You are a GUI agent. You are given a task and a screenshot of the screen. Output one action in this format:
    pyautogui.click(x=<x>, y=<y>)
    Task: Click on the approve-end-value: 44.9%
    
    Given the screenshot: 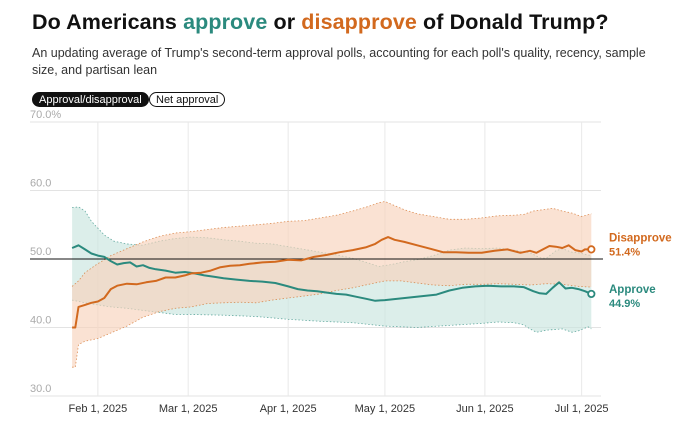 What is the action you would take?
    pyautogui.click(x=624, y=304)
    